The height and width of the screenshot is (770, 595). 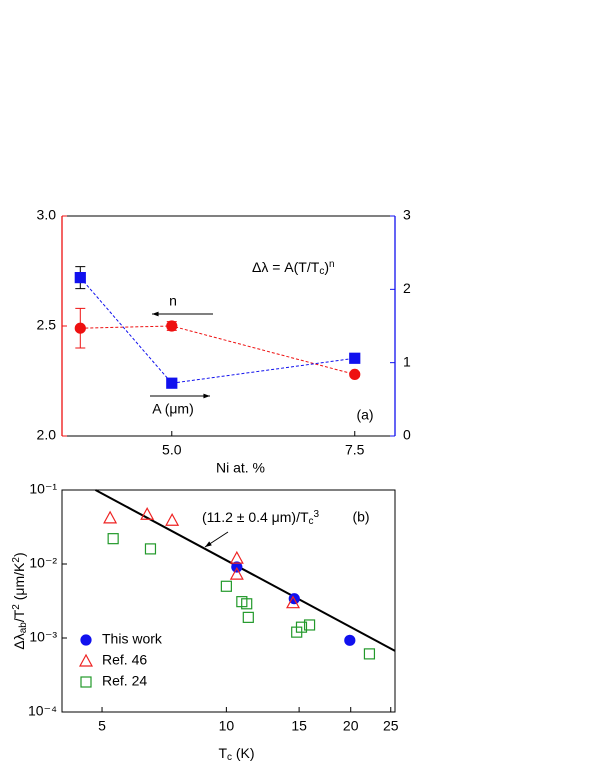 I want to click on legend-label: Ref. 46, so click(x=124, y=660).